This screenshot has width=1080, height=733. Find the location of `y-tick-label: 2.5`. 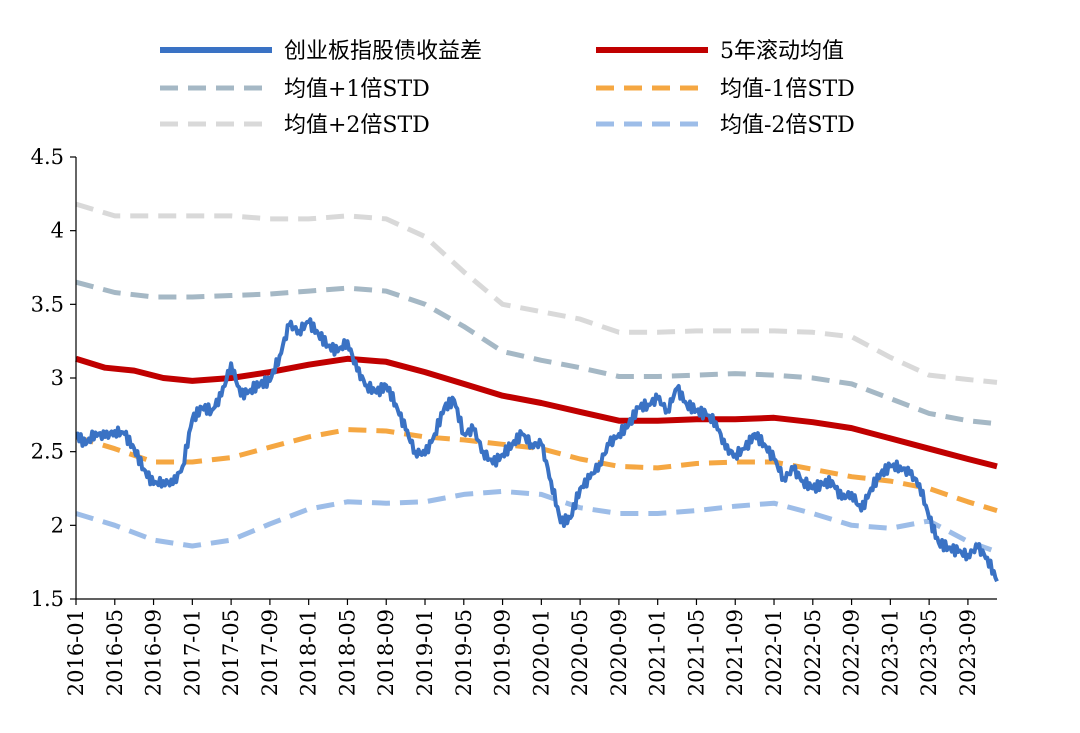

y-tick-label: 2.5 is located at coordinates (47, 452).